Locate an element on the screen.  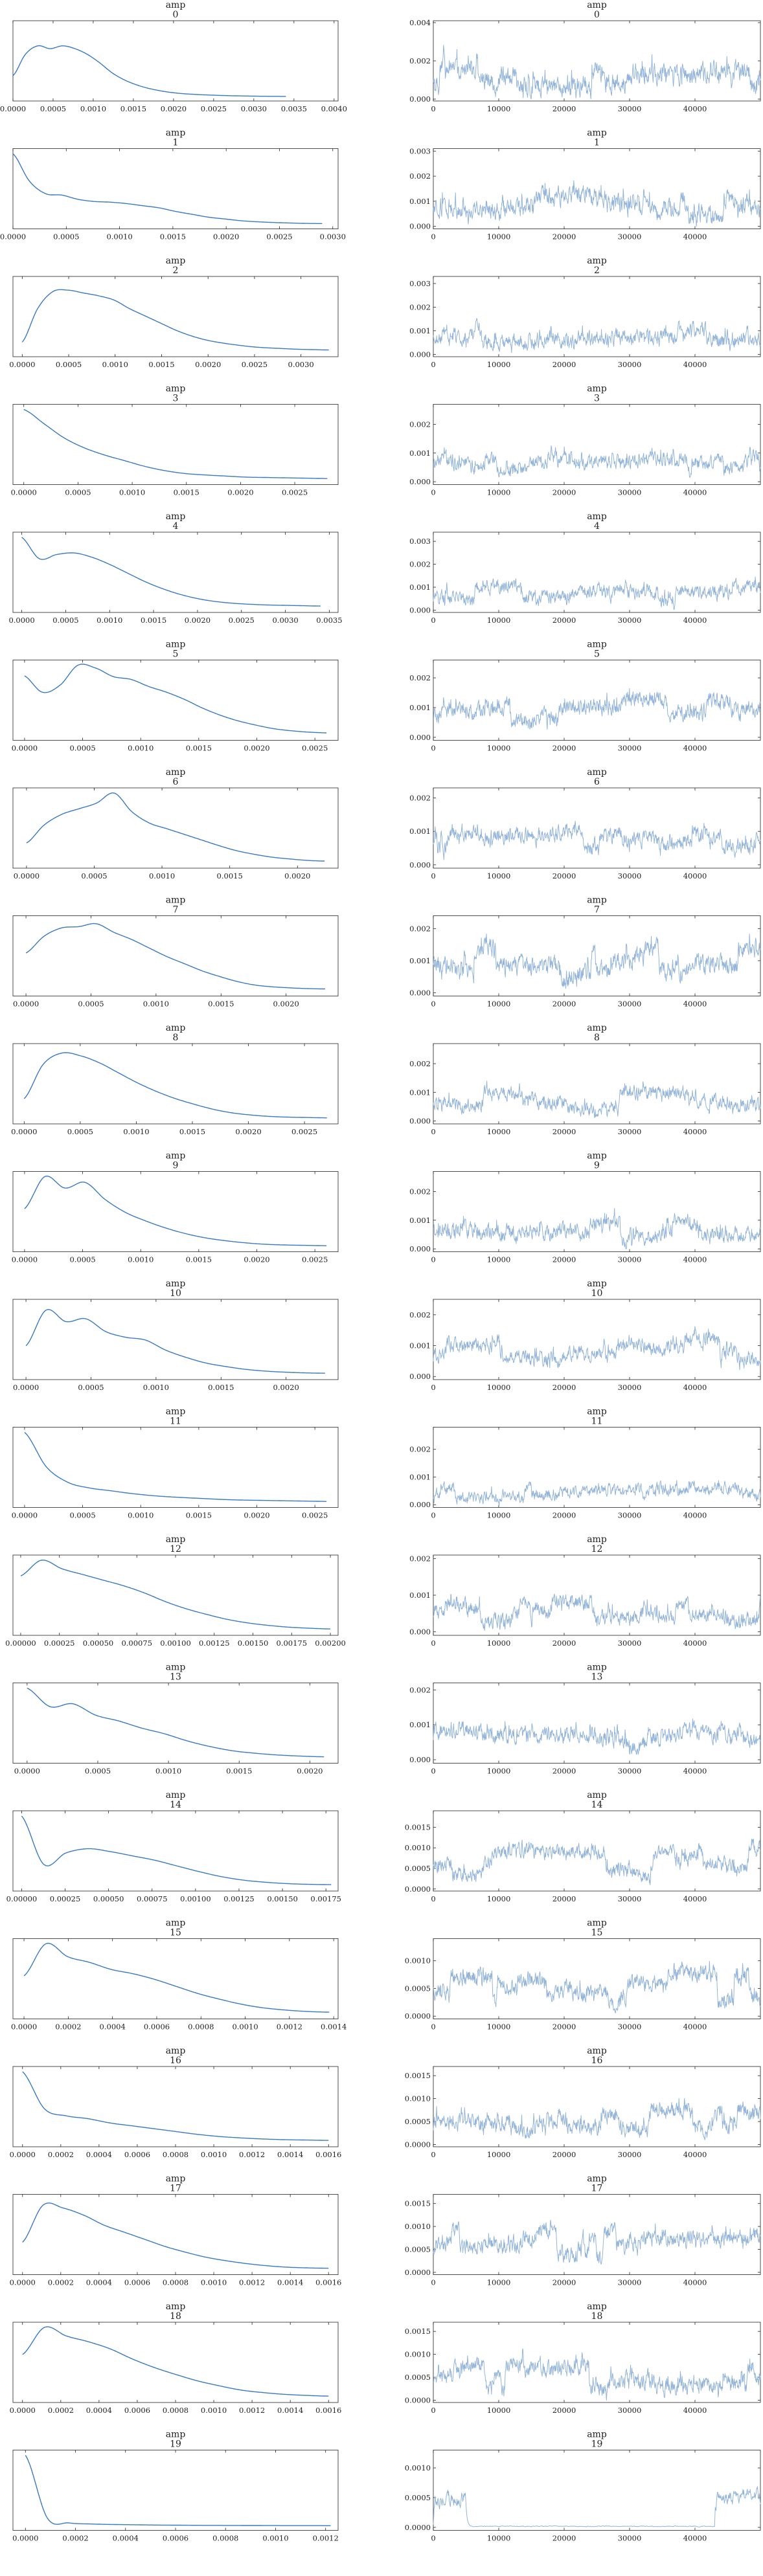
panel-subtitle: 3 is located at coordinates (176, 399).